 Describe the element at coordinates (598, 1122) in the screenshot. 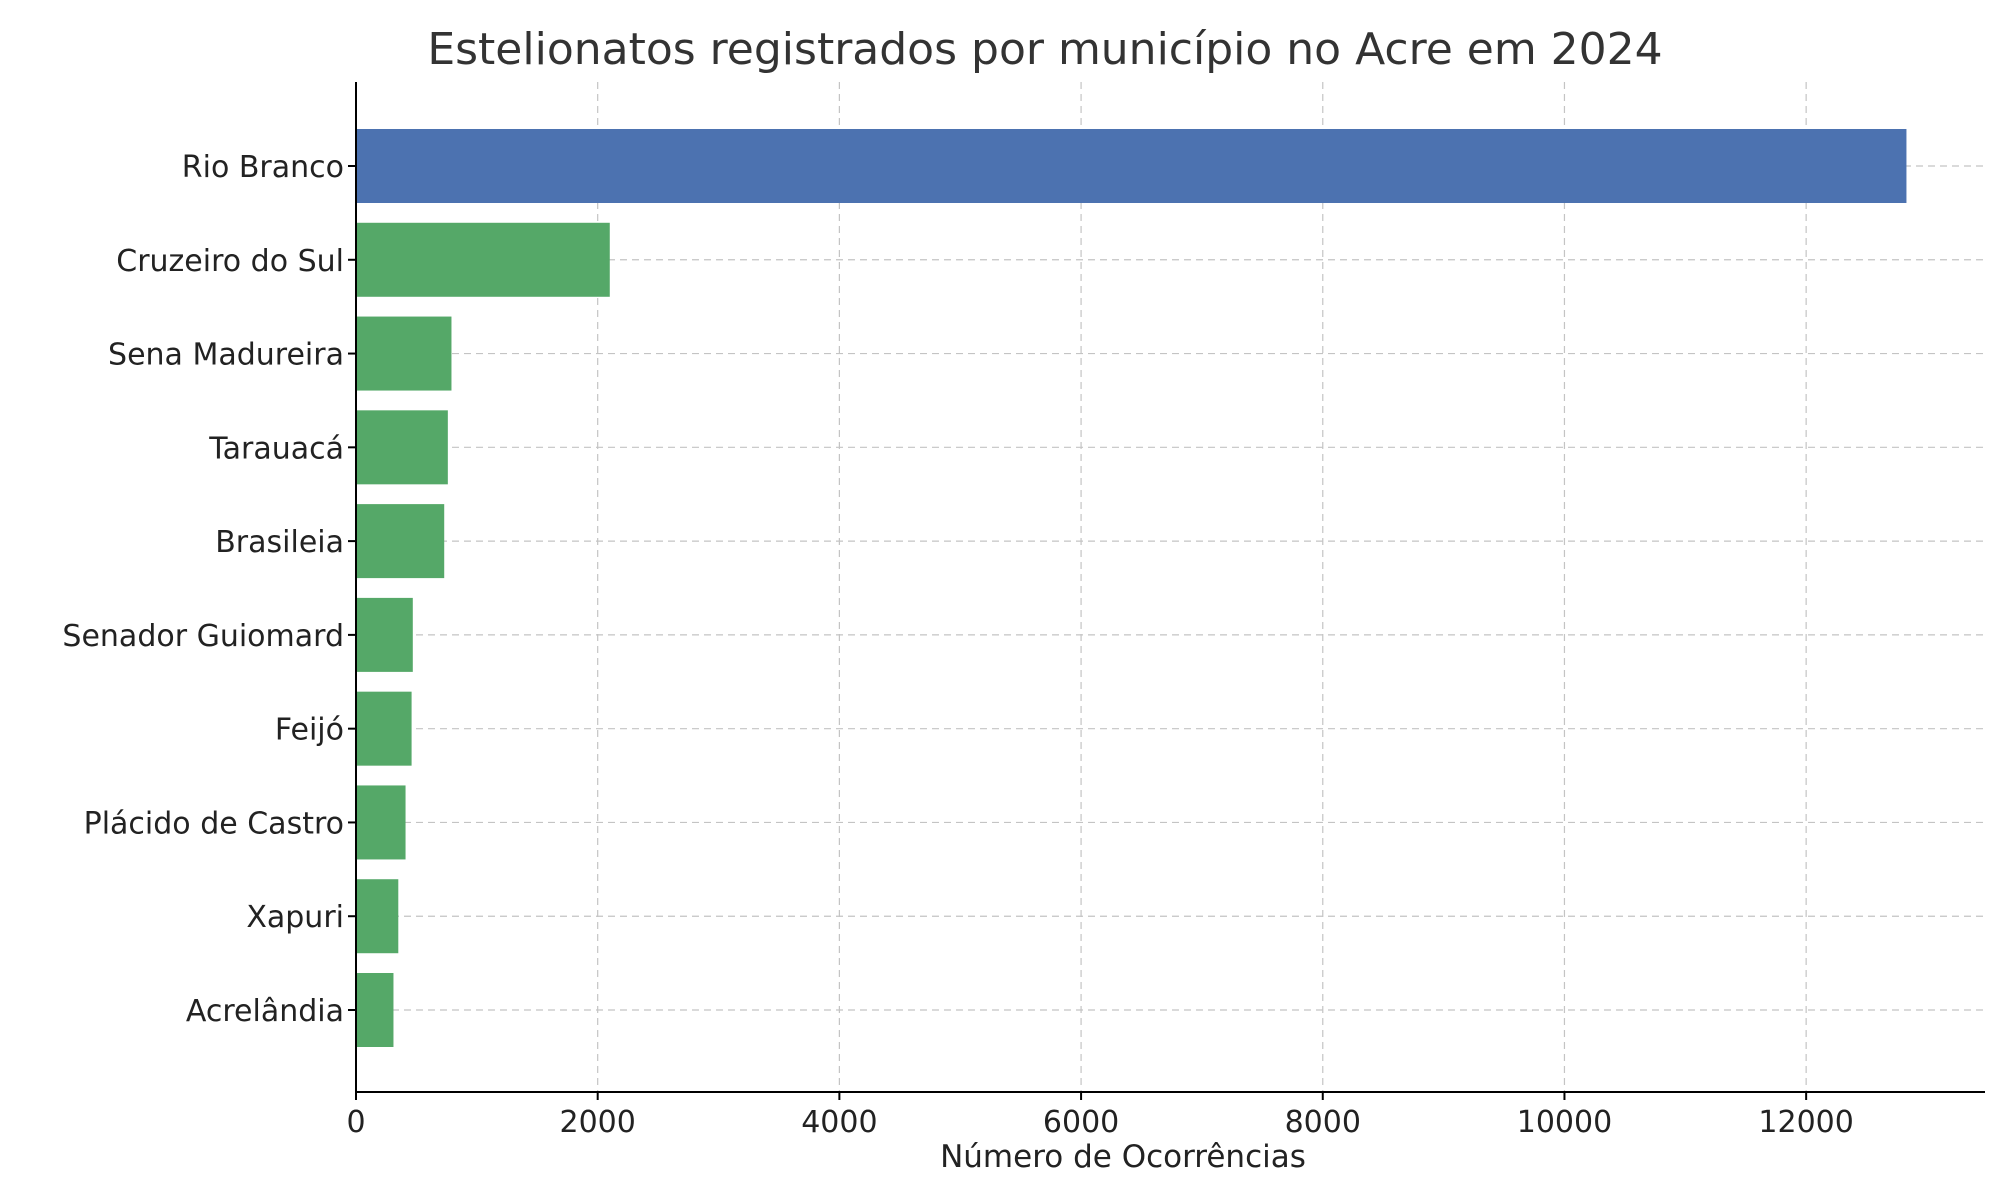

I see `x-tick-label: 2000` at that location.